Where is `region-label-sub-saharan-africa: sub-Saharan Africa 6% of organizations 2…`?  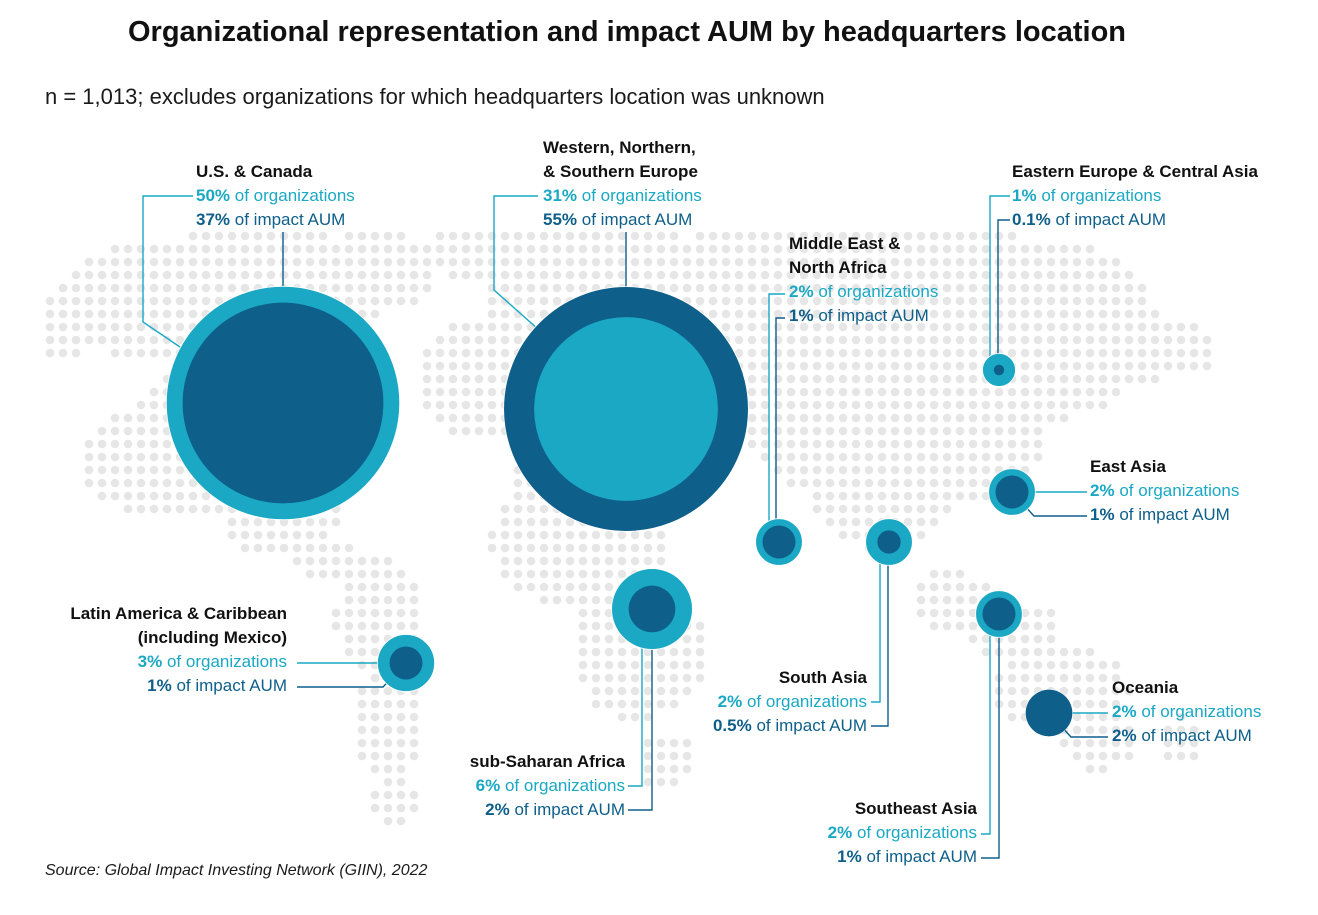
region-label-sub-saharan-africa: sub-Saharan Africa 6% of organizations 2… is located at coordinates (547, 786).